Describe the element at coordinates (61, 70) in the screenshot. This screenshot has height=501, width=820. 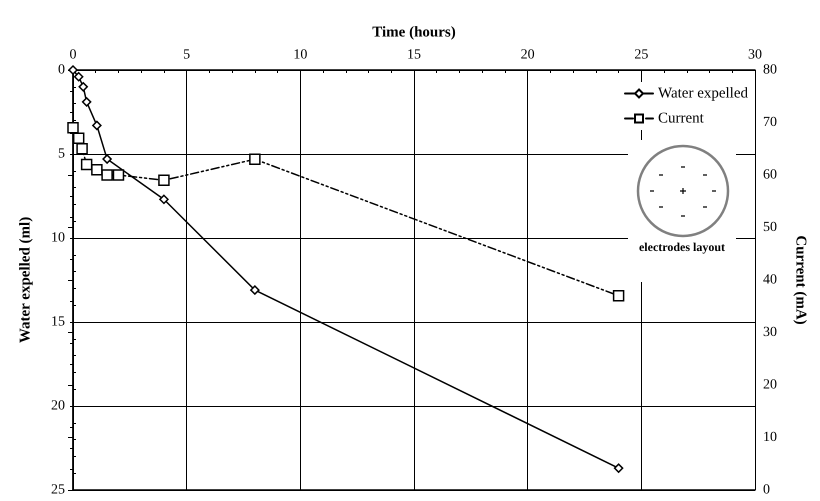
I see `y-tick-label: 0` at that location.